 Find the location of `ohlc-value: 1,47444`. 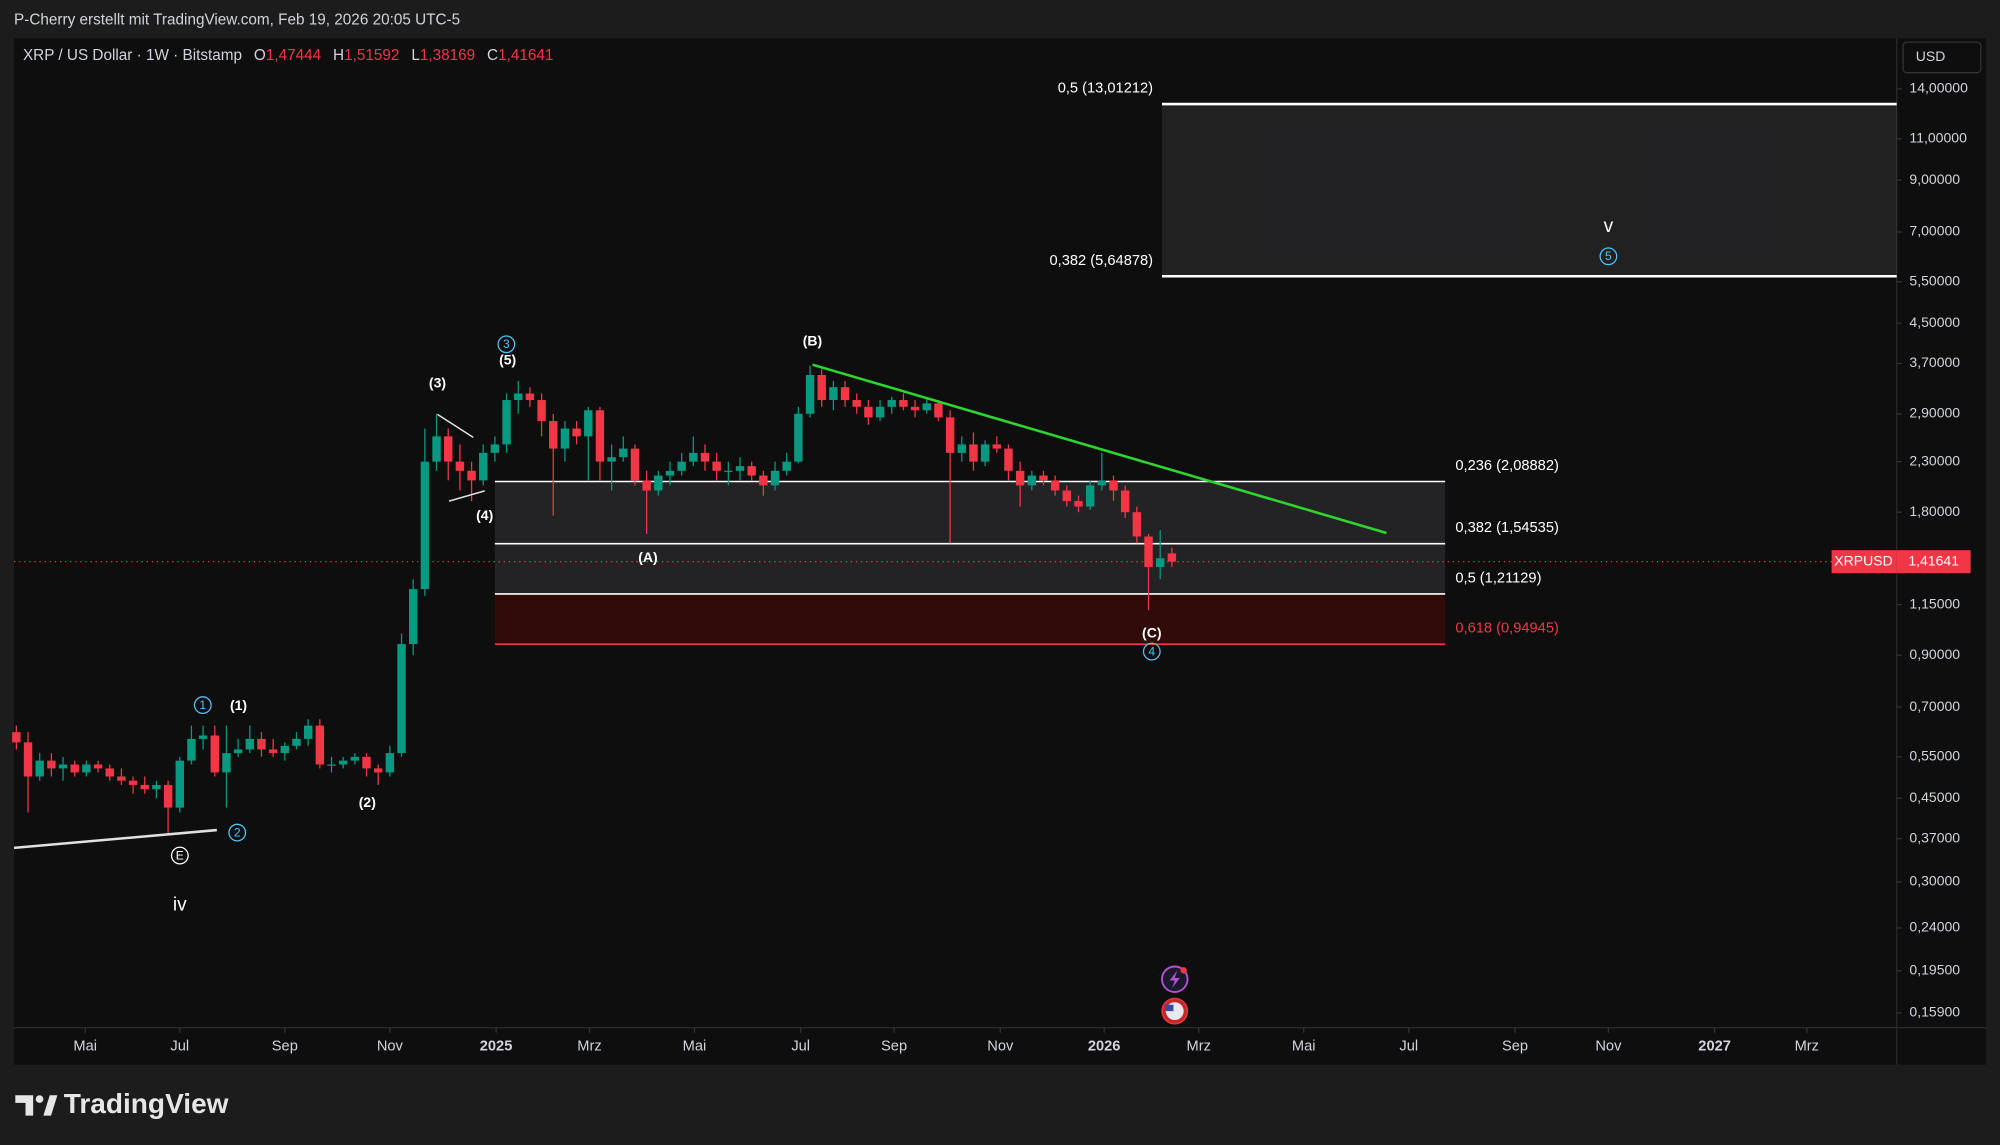

ohlc-value: 1,47444 is located at coordinates (294, 55).